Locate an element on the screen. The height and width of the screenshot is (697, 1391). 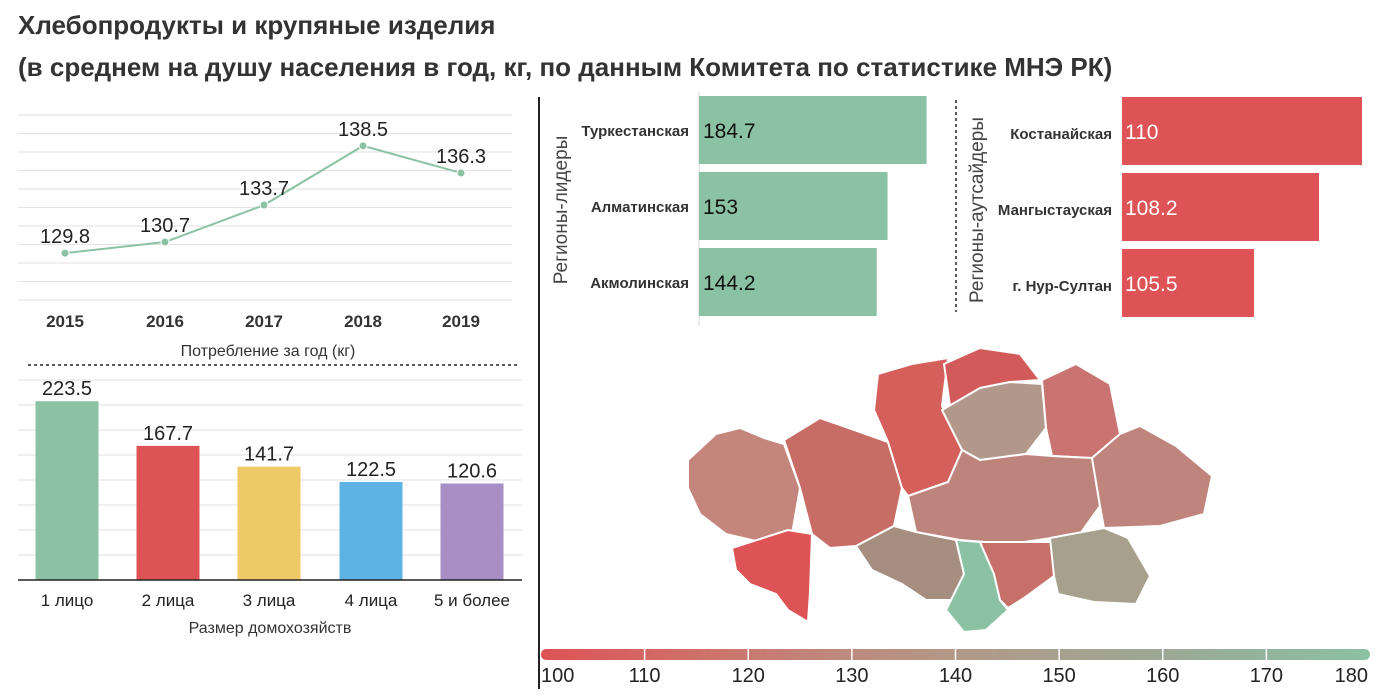
x-tick-label: 2019 is located at coordinates (461, 321).